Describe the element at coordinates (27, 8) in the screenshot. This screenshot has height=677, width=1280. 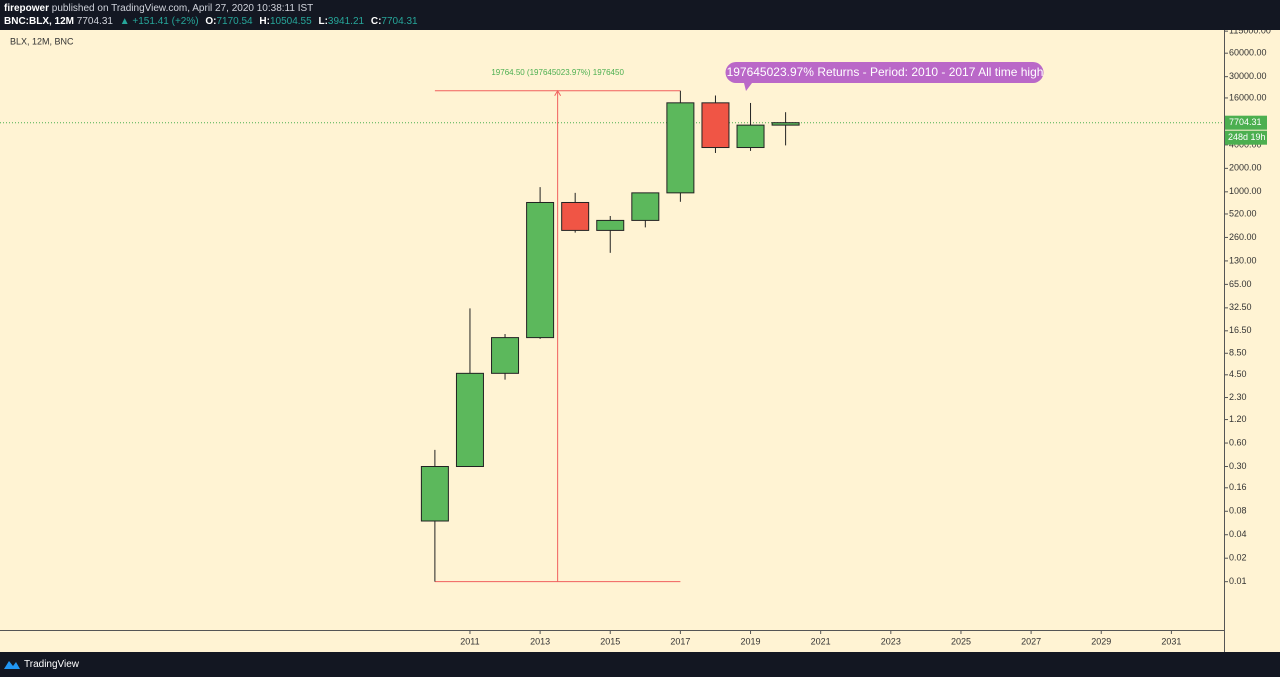
I see `author: firepower` at that location.